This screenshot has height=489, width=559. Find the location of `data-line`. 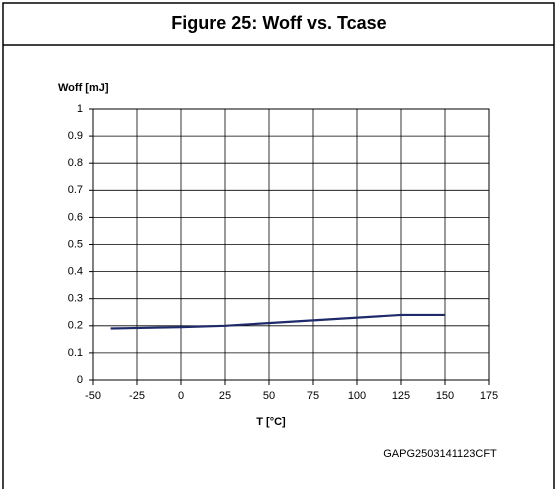

data-line is located at coordinates (277, 321).